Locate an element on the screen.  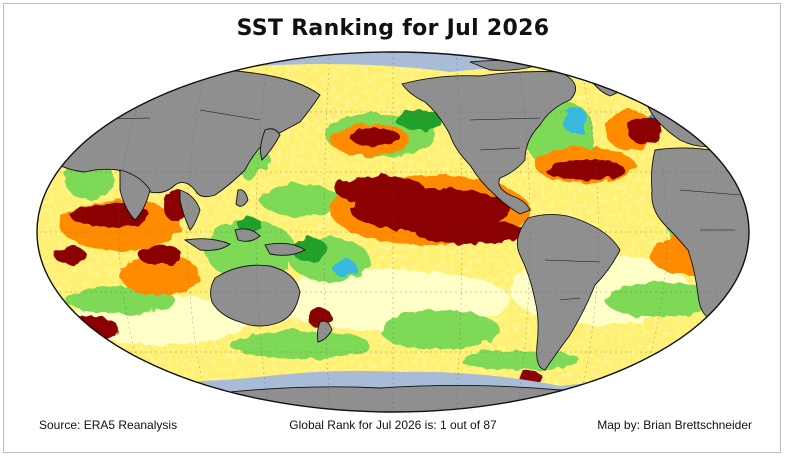
map-title: SST Ranking for Jul 2026 is located at coordinates (393, 28).